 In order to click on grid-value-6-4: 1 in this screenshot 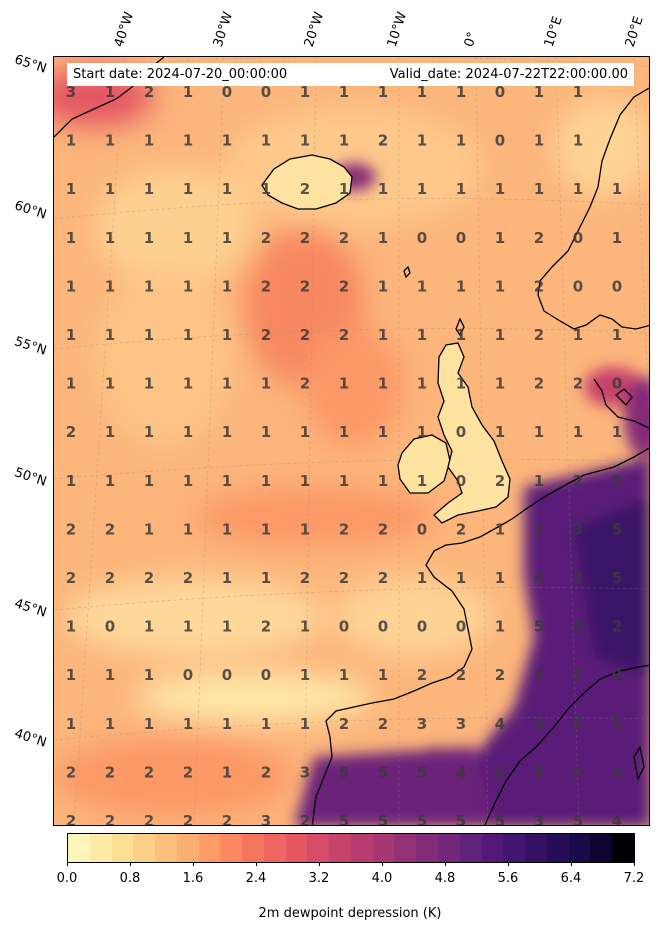, I will do `click(227, 384)`.